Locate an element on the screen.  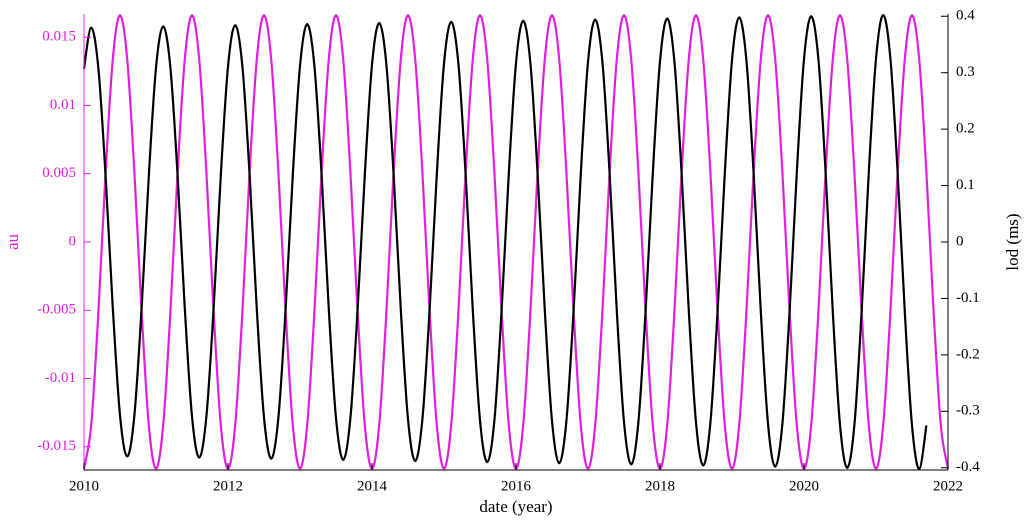
y-tick-label: 0.01 is located at coordinates (63, 105).